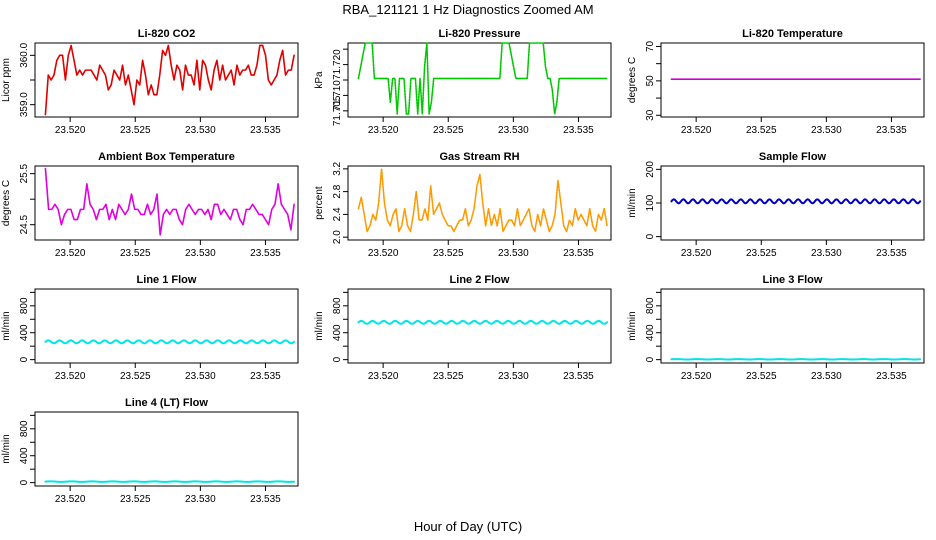 The width and height of the screenshot is (936, 540). Describe the element at coordinates (480, 280) in the screenshot. I see `panel-title: Line 2 Flow` at that location.